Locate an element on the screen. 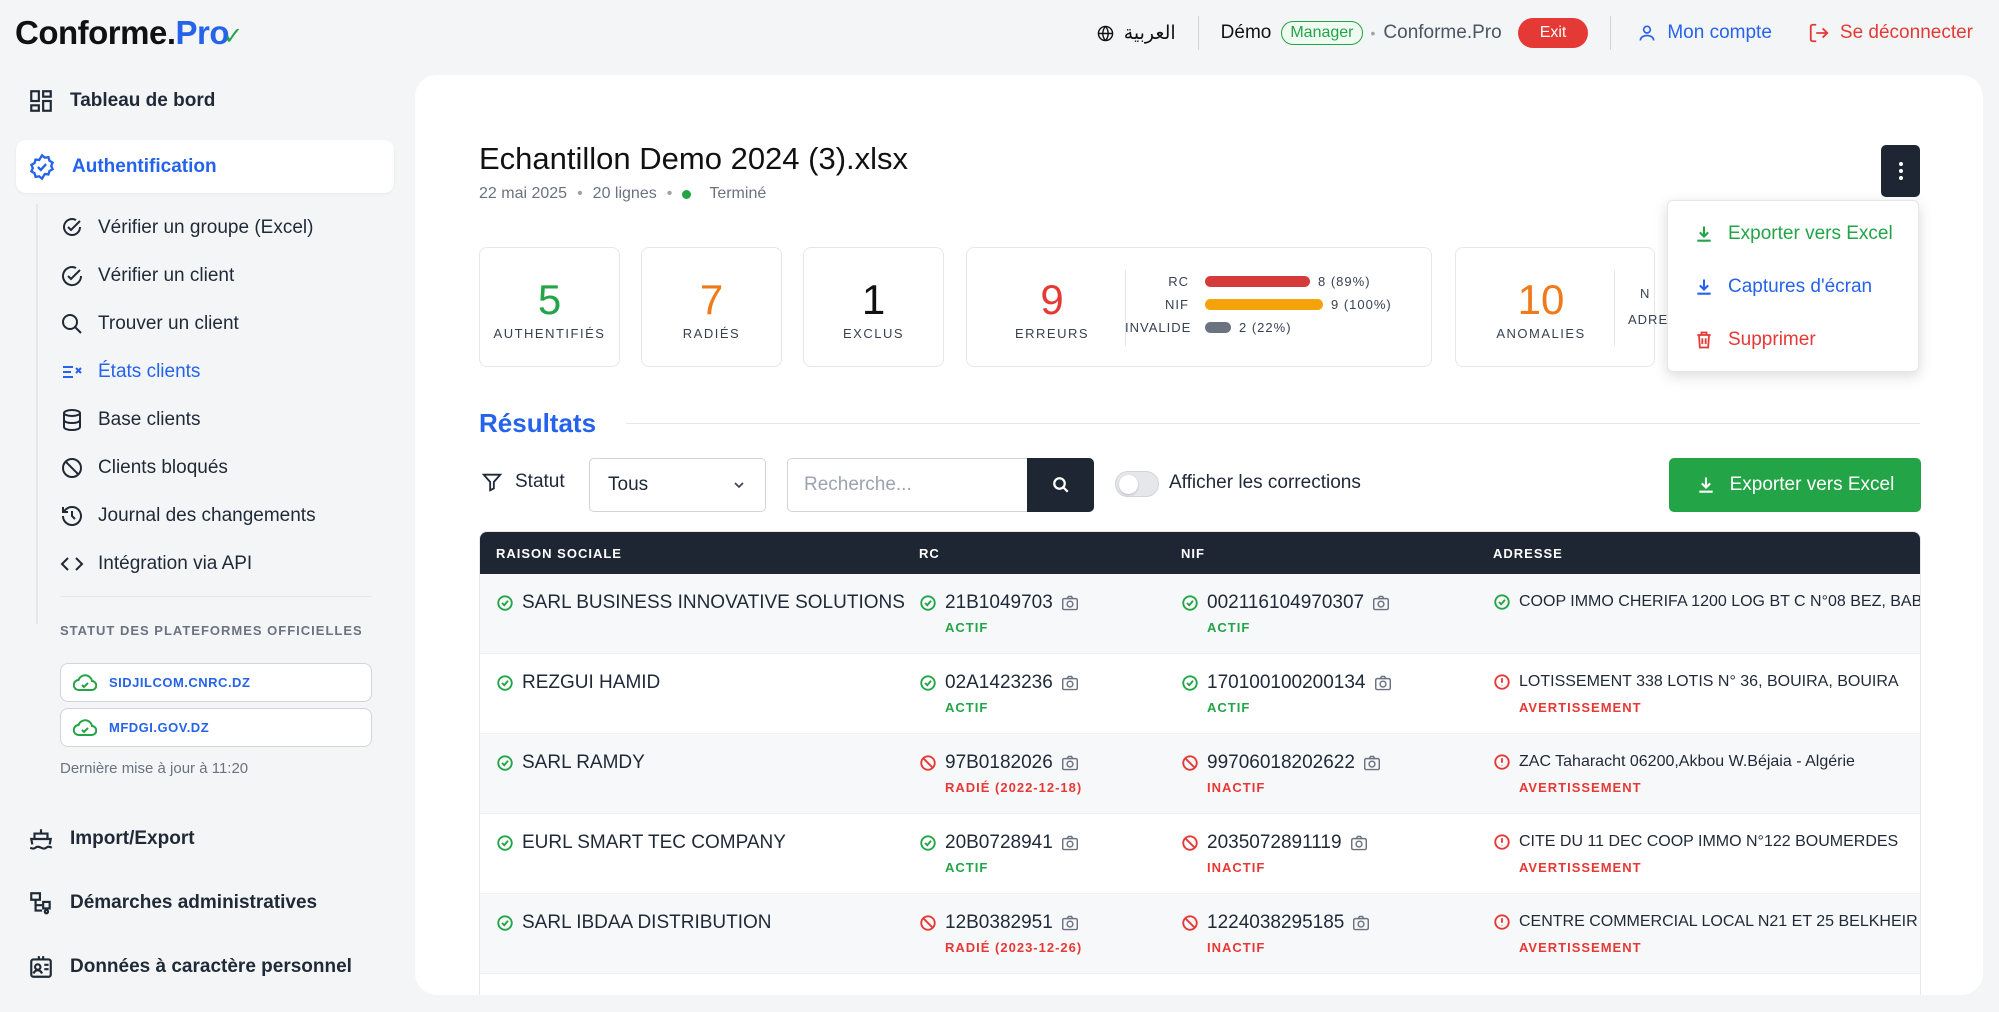  error-bar-row: INVALIDE 2 (22%) is located at coordinates (1270, 327).